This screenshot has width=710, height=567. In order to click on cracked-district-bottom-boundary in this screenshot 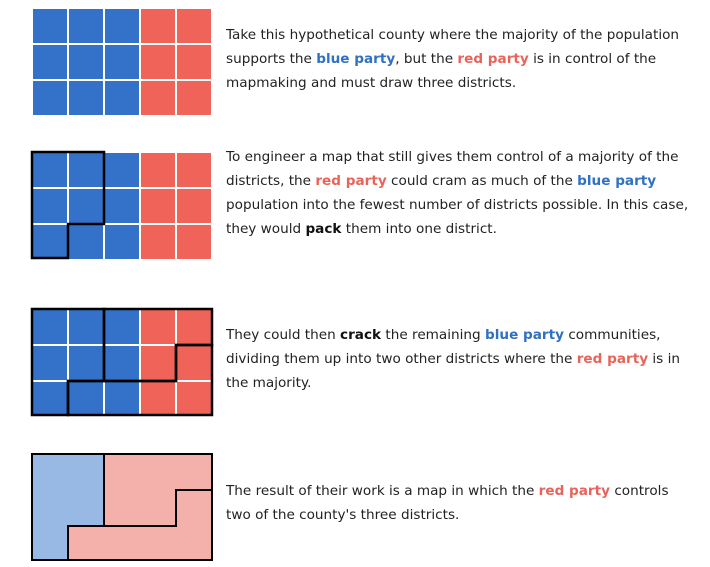, I will do `click(140, 380)`.